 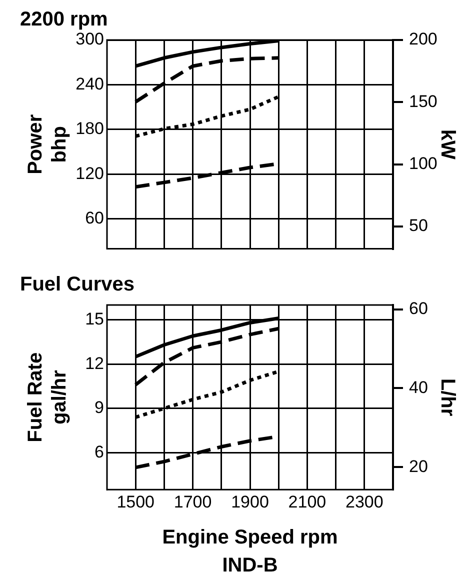 What do you see at coordinates (423, 39) in the screenshot?
I see `y2-tick-label: 200` at bounding box center [423, 39].